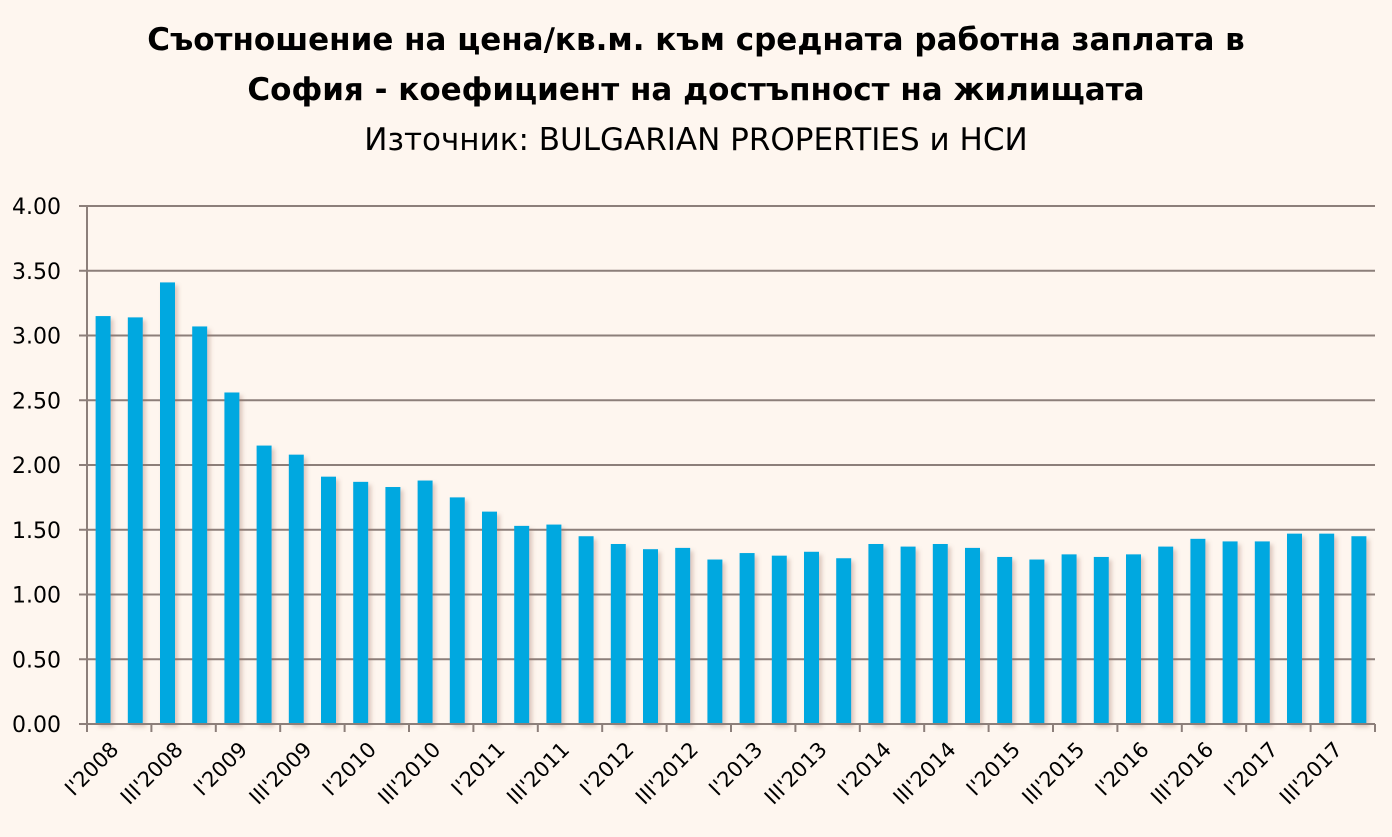  I want to click on x-tick-label: III'2010, so click(409, 773).